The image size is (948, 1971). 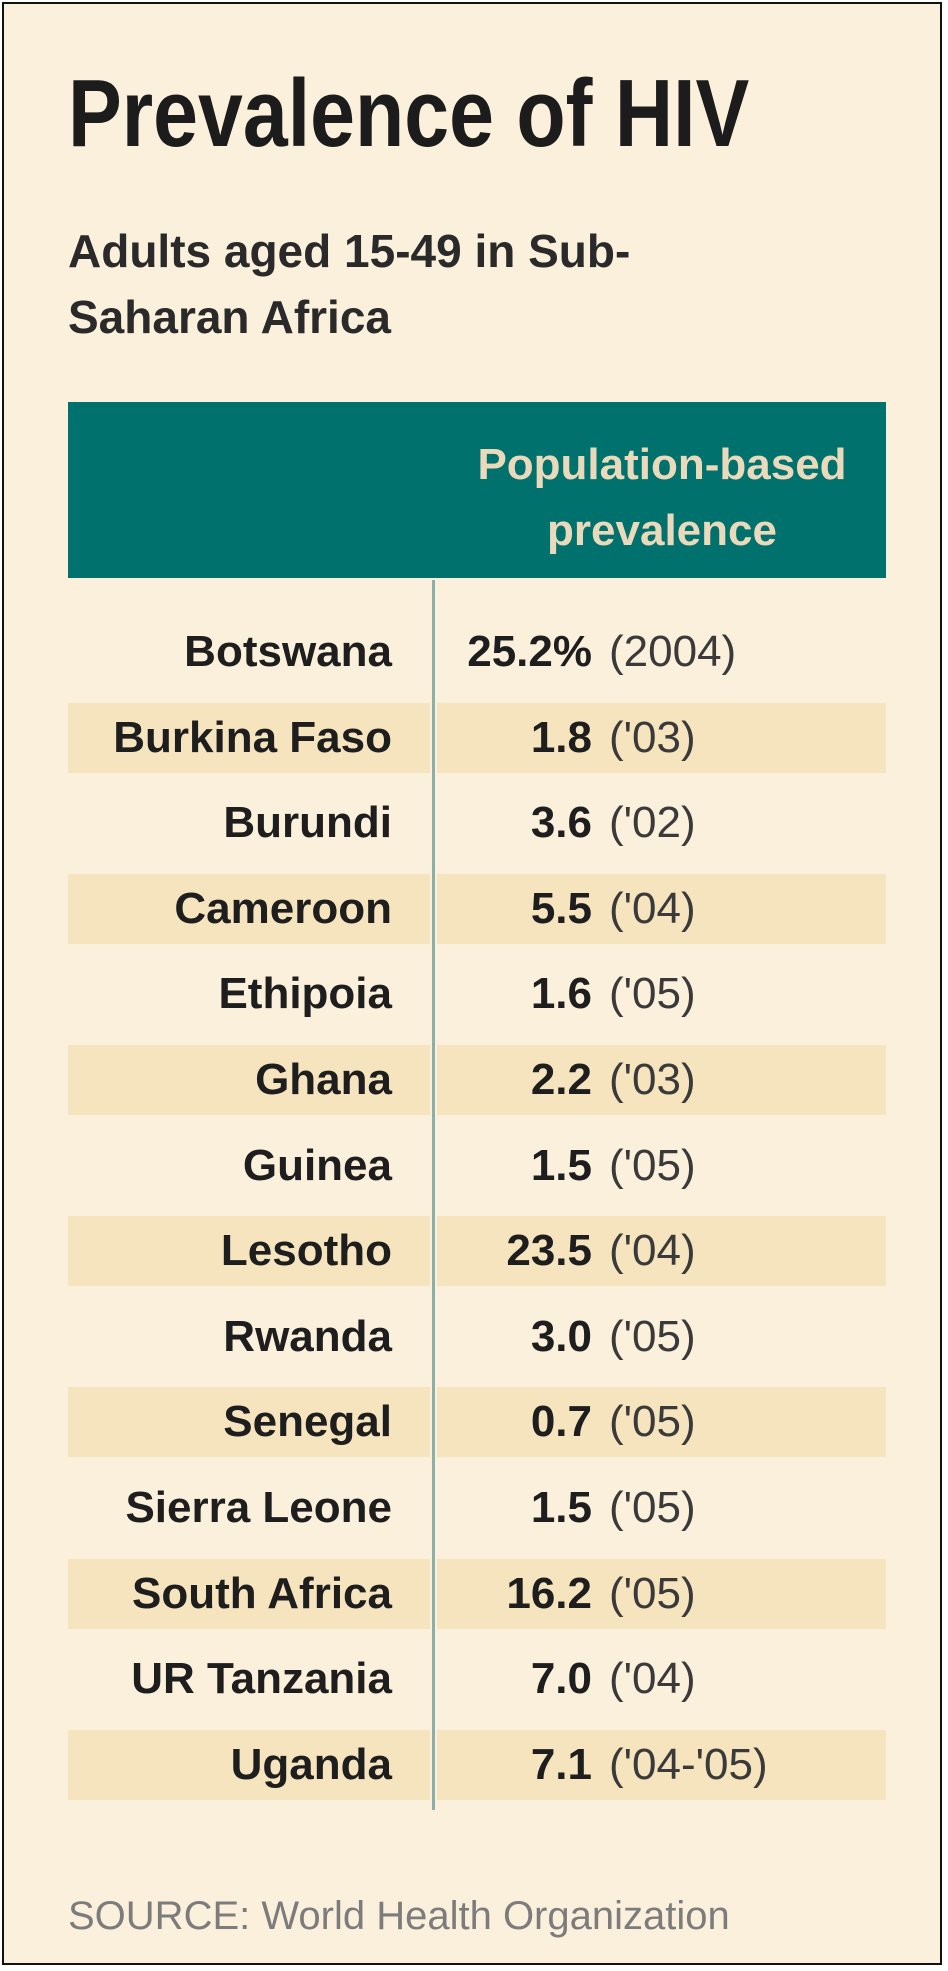 I want to click on prevalence-value: 5.5, so click(x=561, y=908).